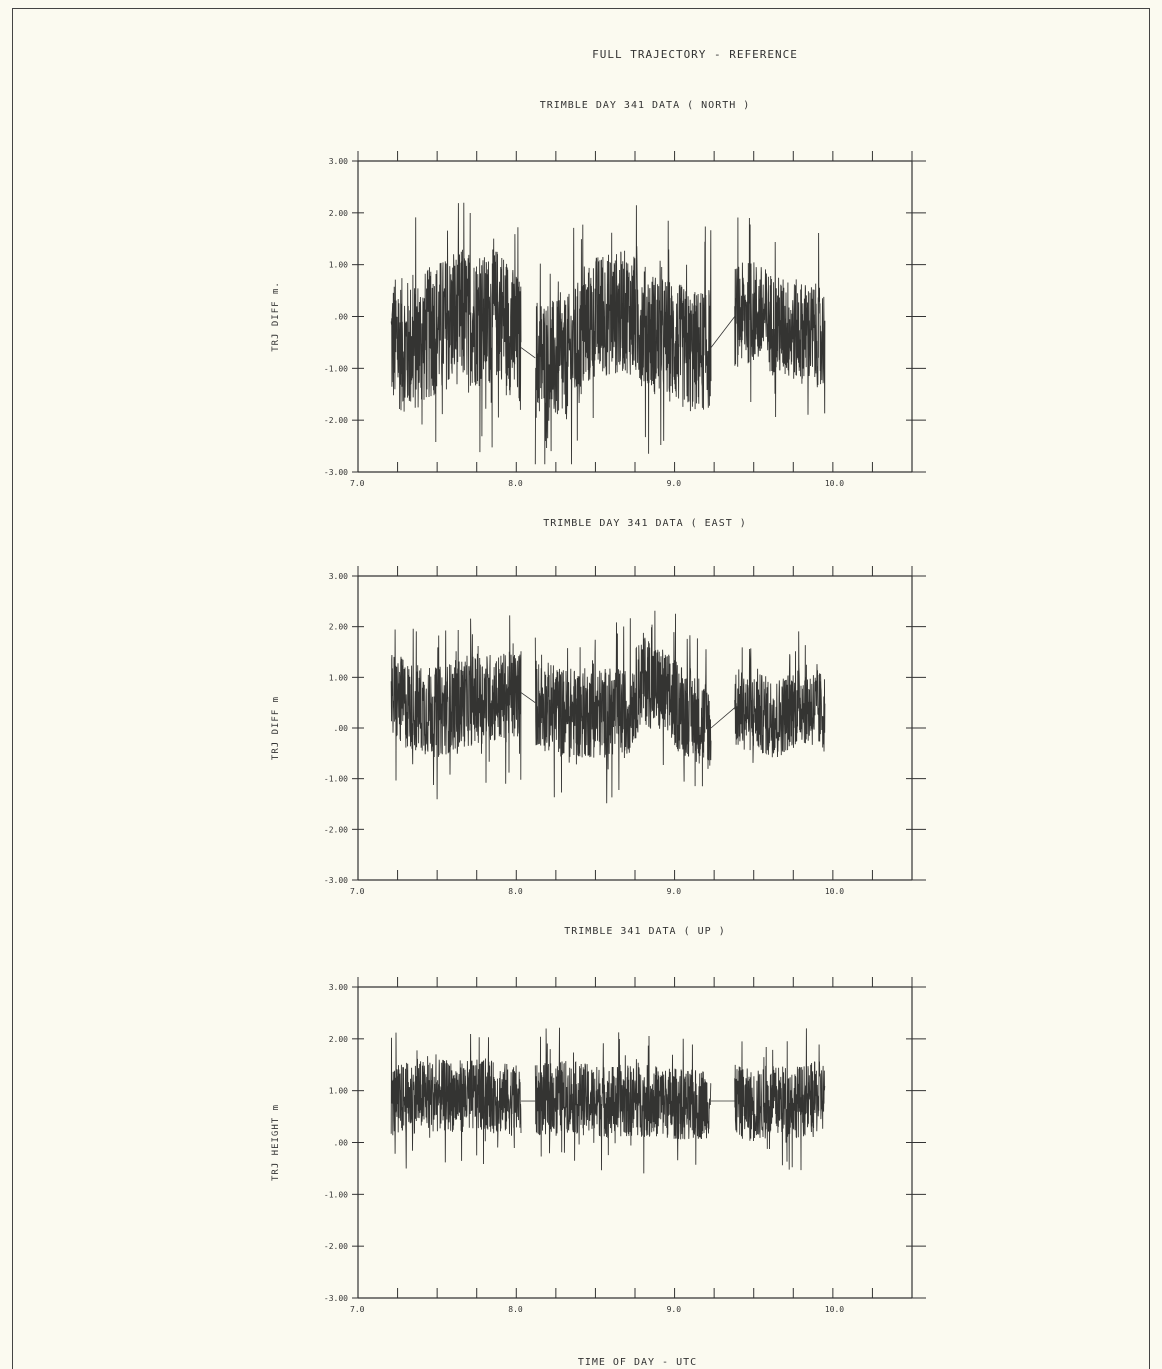 Image resolution: width=1162 pixels, height=1369 pixels. Describe the element at coordinates (695, 54) in the screenshot. I see `page-title: FULL TRAJECTORY - REFERENCE` at that location.